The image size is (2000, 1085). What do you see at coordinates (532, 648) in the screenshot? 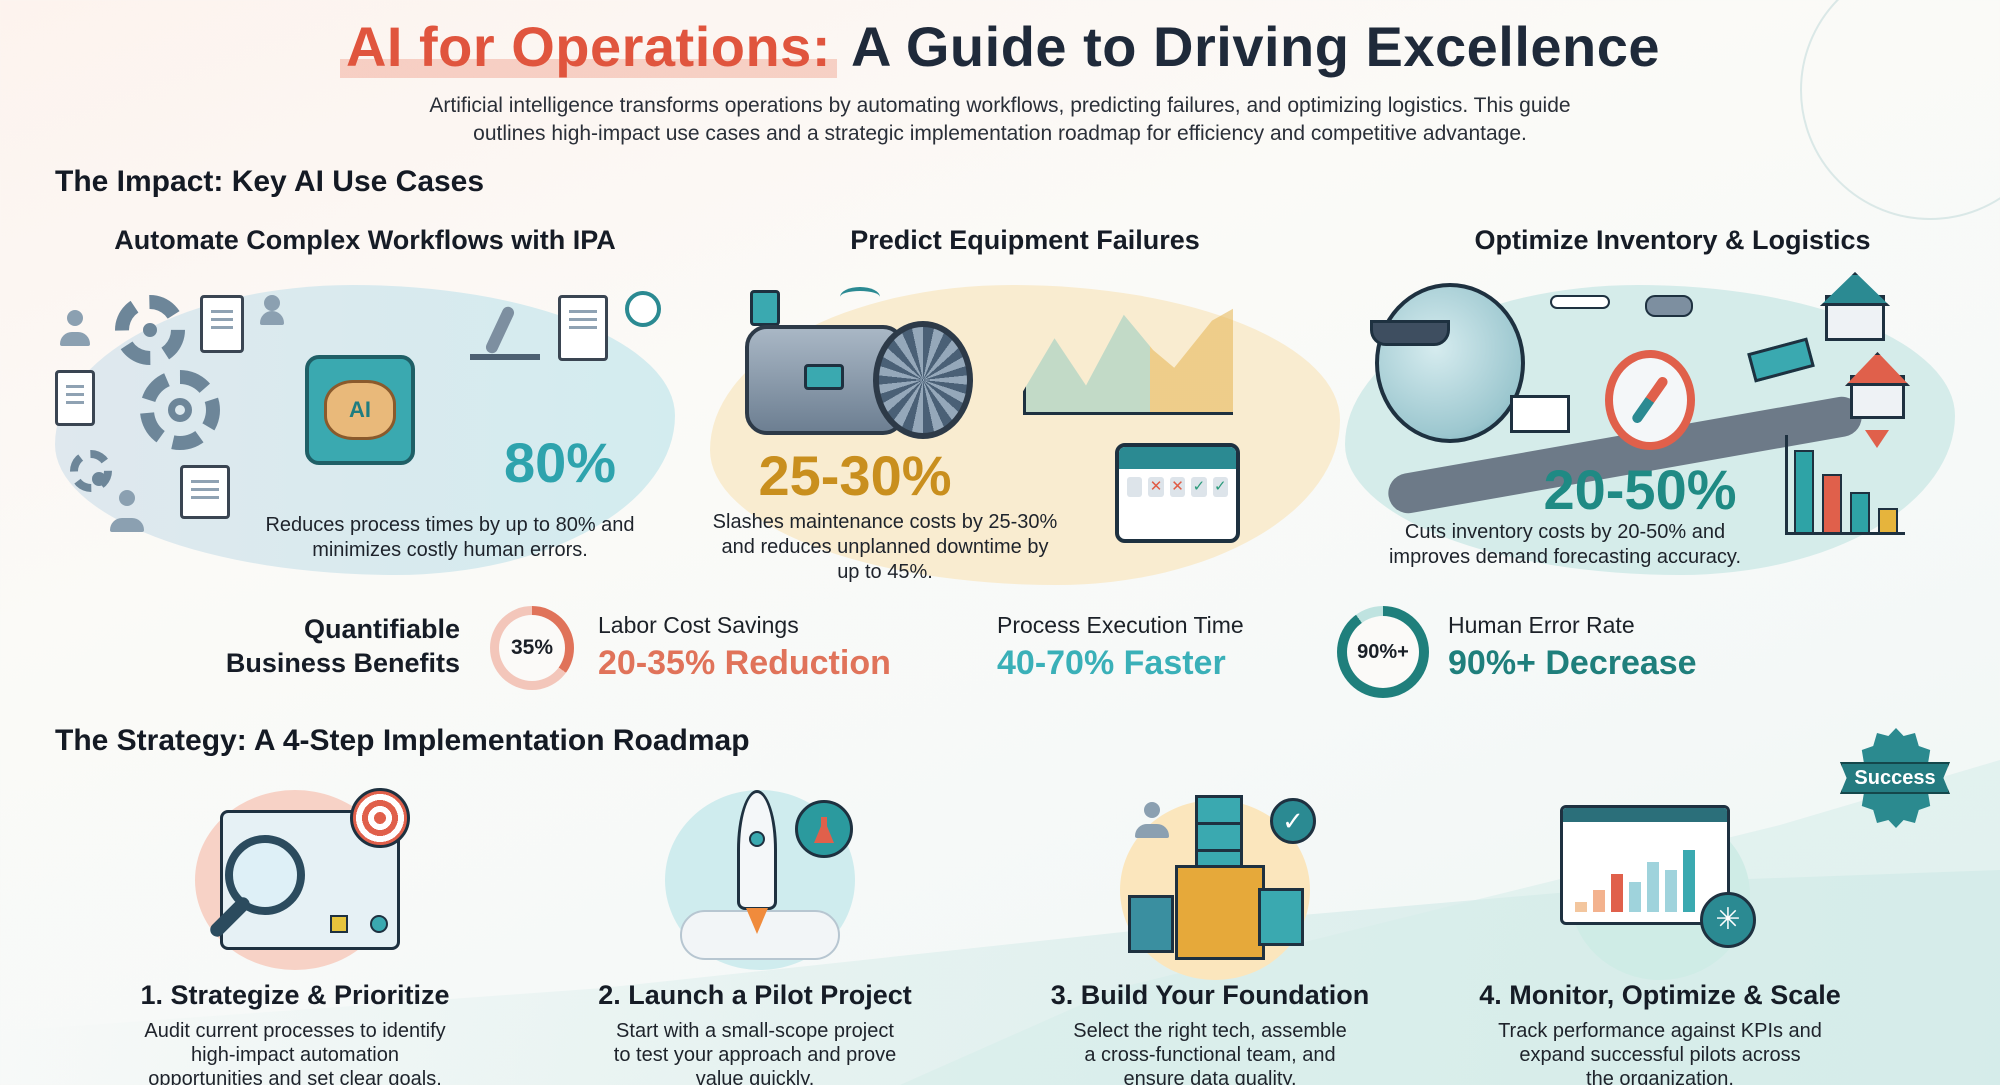
I see `labor-cost-ring: 35%` at bounding box center [532, 648].